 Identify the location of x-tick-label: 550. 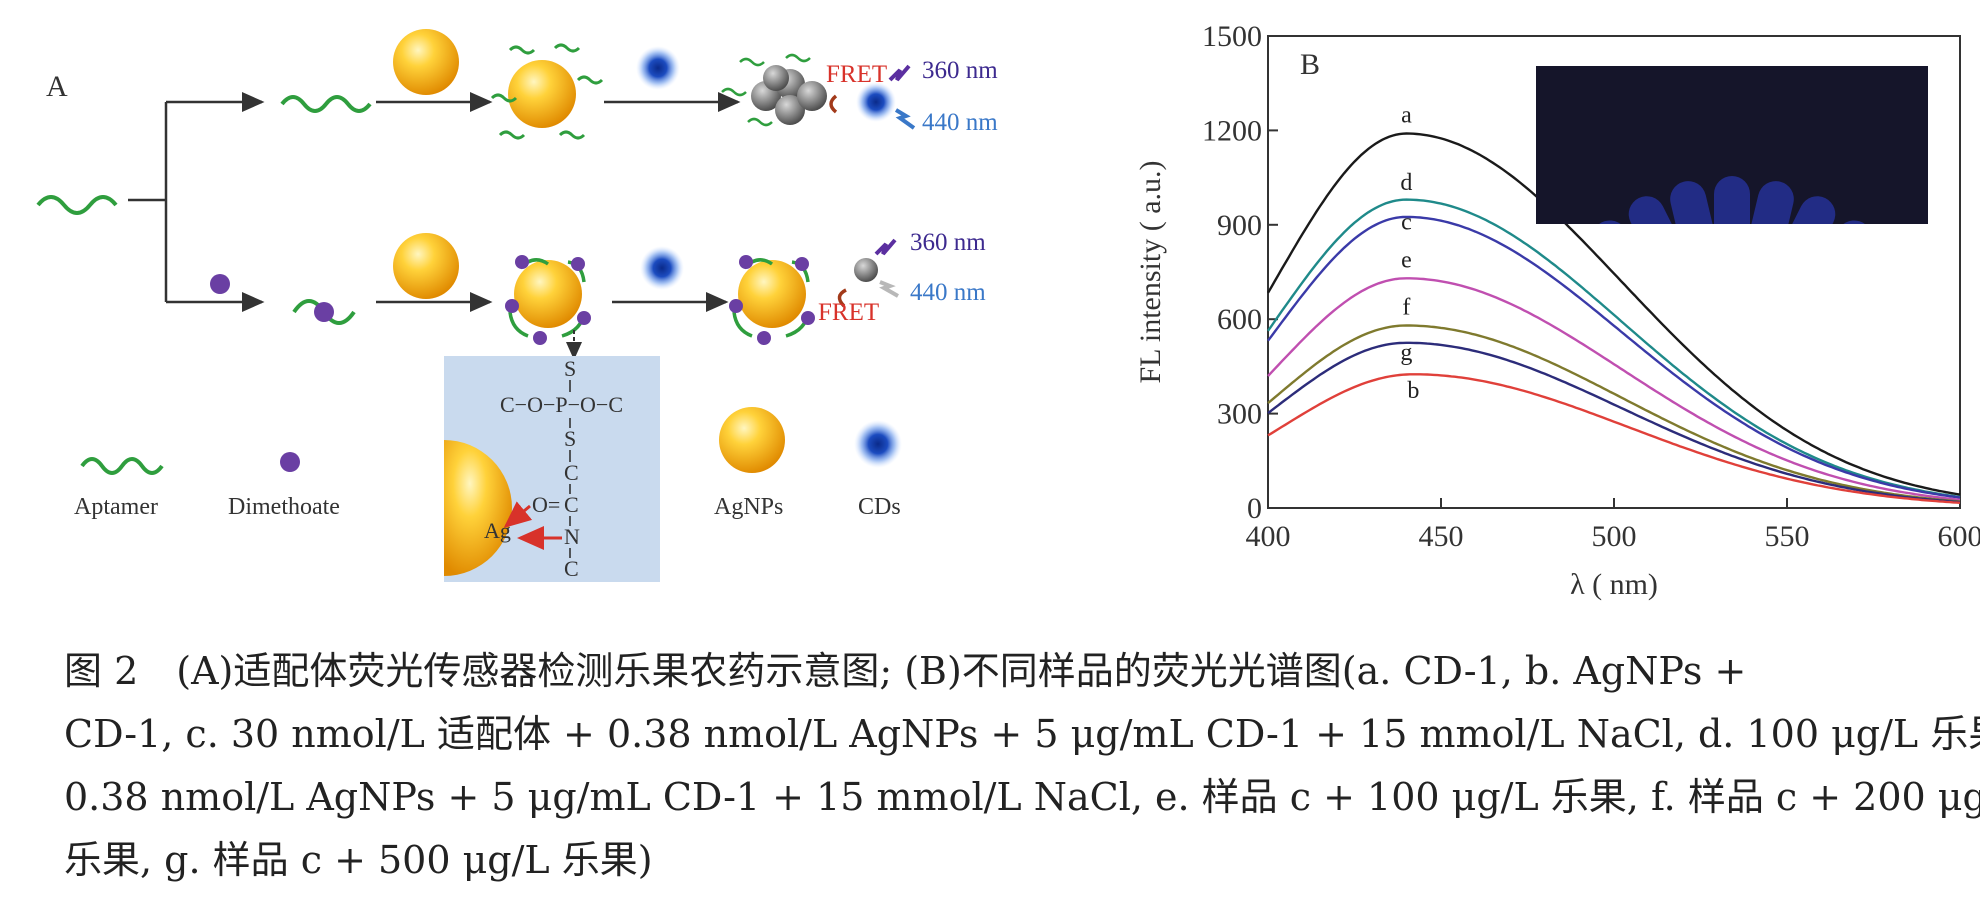
(1787, 536).